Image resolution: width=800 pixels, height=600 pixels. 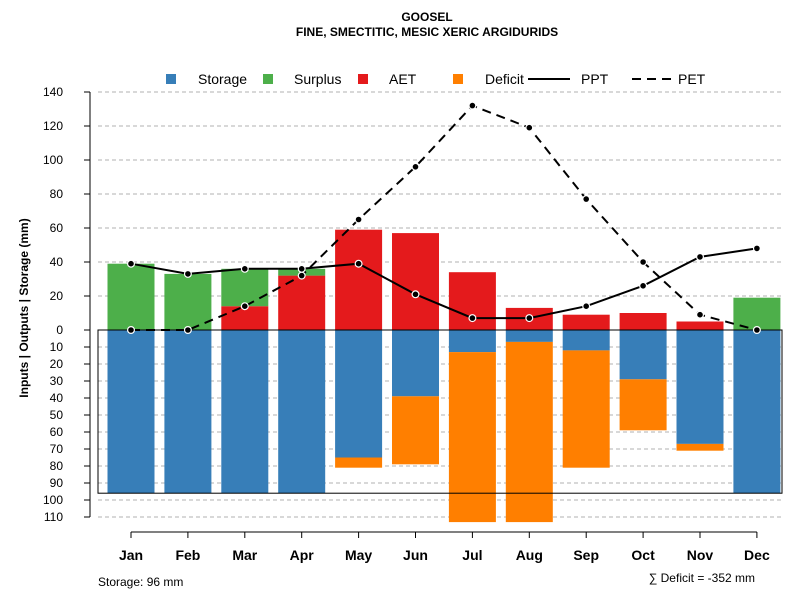 What do you see at coordinates (427, 32) in the screenshot?
I see `chart-subtitle: FINE, SMECTITIC, MESIC XERIC ARGIDURIDS` at bounding box center [427, 32].